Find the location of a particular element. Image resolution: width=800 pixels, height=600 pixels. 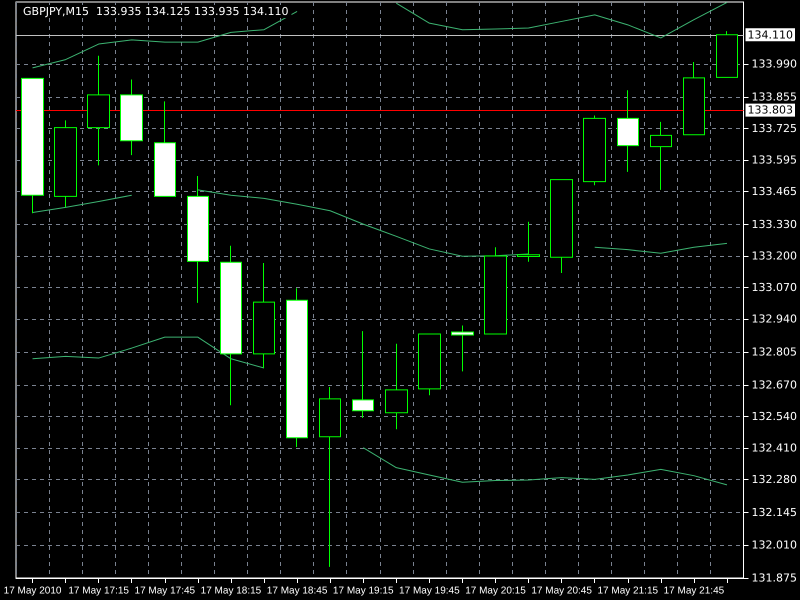

x-tick-label: 17 May 18:15 is located at coordinates (231, 591).